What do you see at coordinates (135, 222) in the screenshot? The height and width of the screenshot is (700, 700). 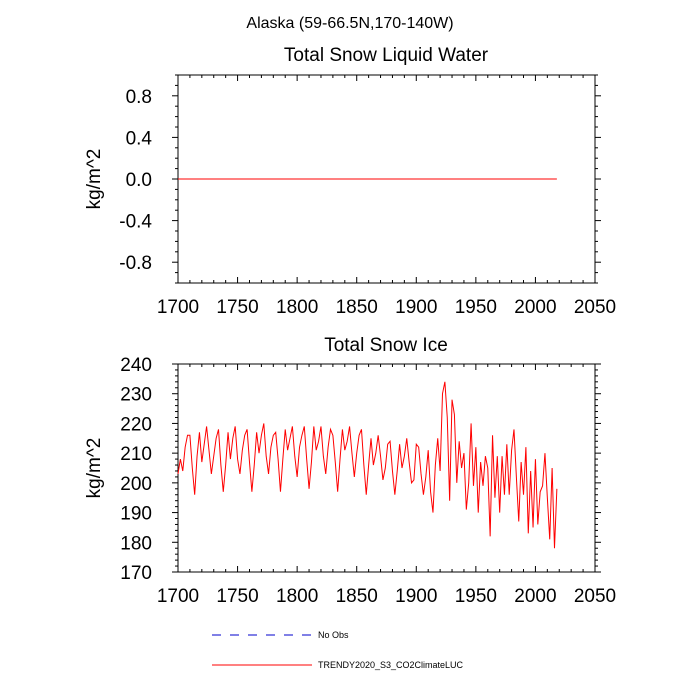 I see `y-tick-label: -0.4` at bounding box center [135, 222].